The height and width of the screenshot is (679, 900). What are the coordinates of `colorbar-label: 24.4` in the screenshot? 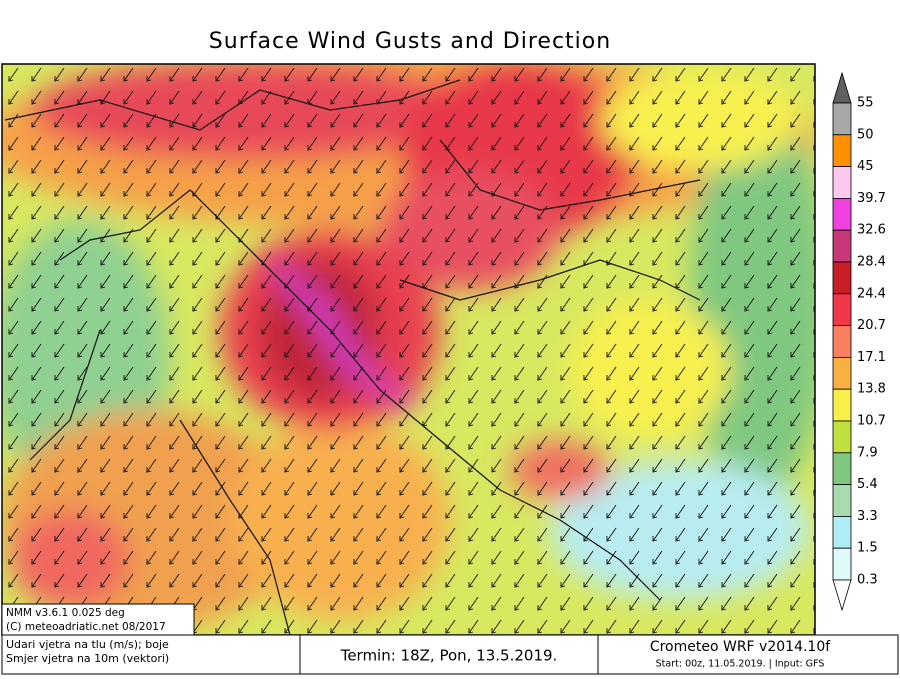 It's located at (871, 293).